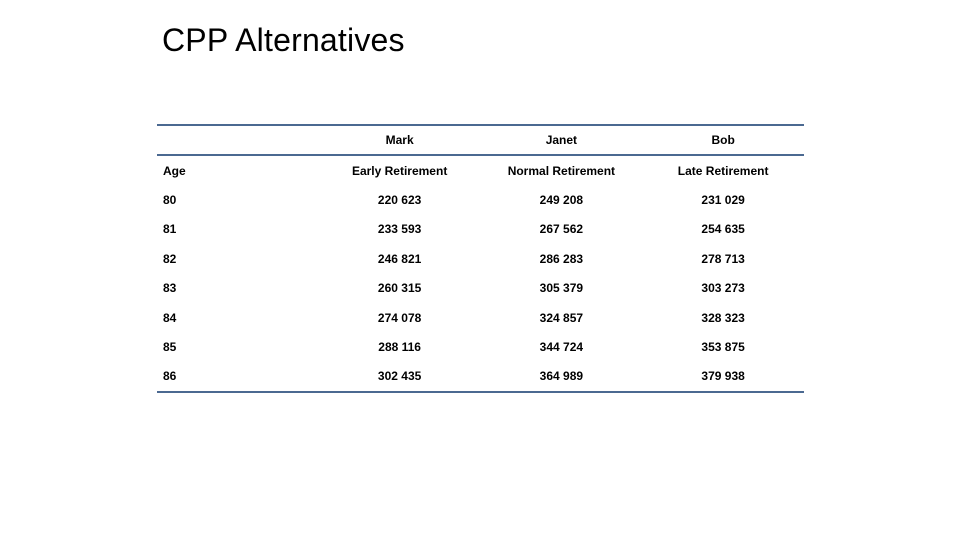 The width and height of the screenshot is (960, 540). What do you see at coordinates (561, 140) in the screenshot?
I see `person-header-janet: Janet` at bounding box center [561, 140].